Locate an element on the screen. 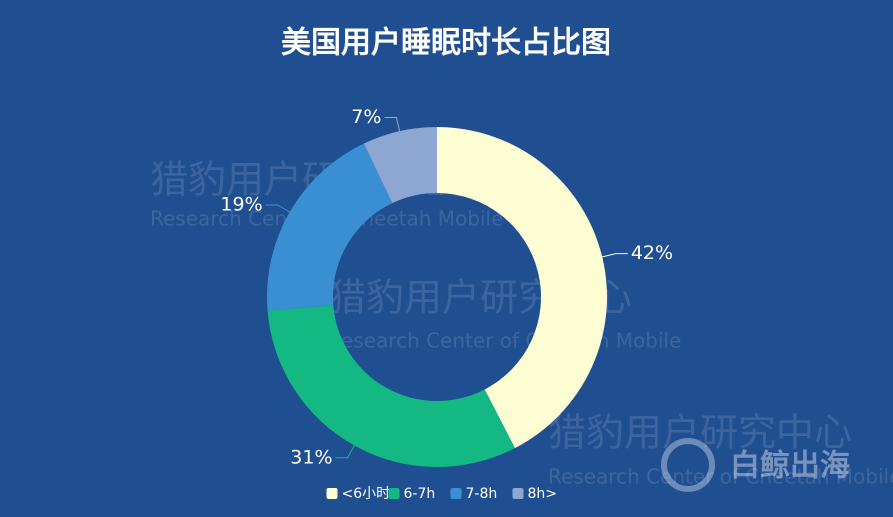 Image resolution: width=893 pixels, height=517 pixels. brand-logo is located at coordinates (688, 465).